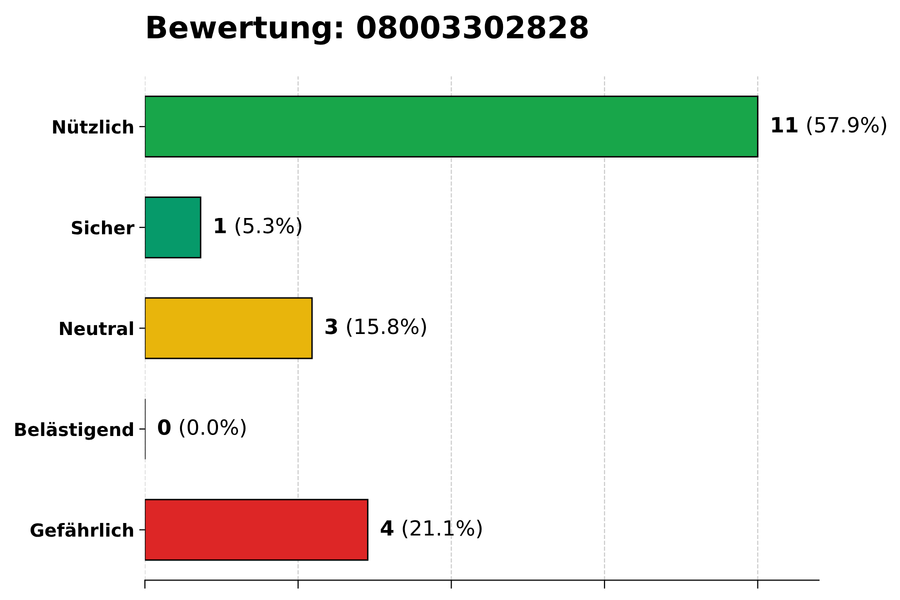  What do you see at coordinates (93, 126) in the screenshot?
I see `y-tick-label: Nützlich` at bounding box center [93, 126].